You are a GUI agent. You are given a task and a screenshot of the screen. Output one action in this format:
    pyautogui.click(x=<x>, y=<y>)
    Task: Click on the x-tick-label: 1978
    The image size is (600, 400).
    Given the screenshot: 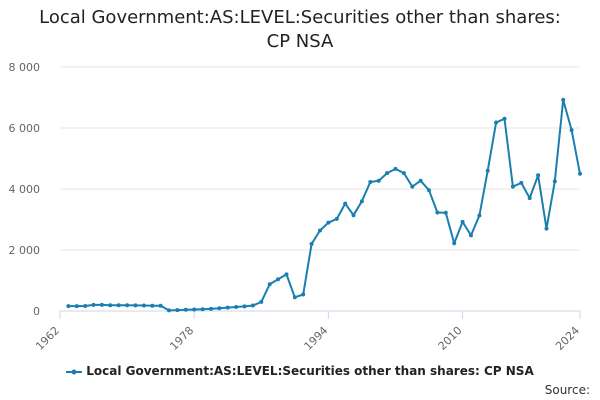 What is the action you would take?
    pyautogui.click(x=181, y=338)
    